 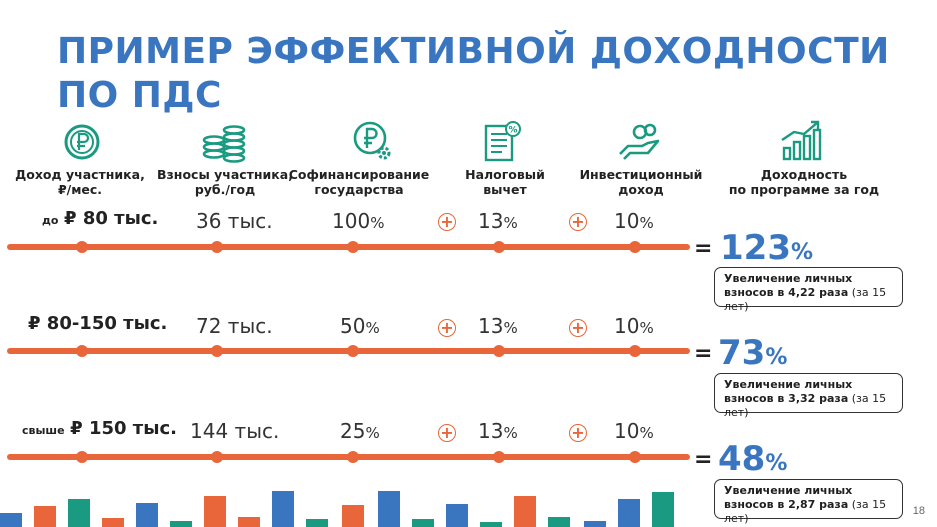 I want to click on row-3-cofinancing: 25%, so click(x=360, y=431).